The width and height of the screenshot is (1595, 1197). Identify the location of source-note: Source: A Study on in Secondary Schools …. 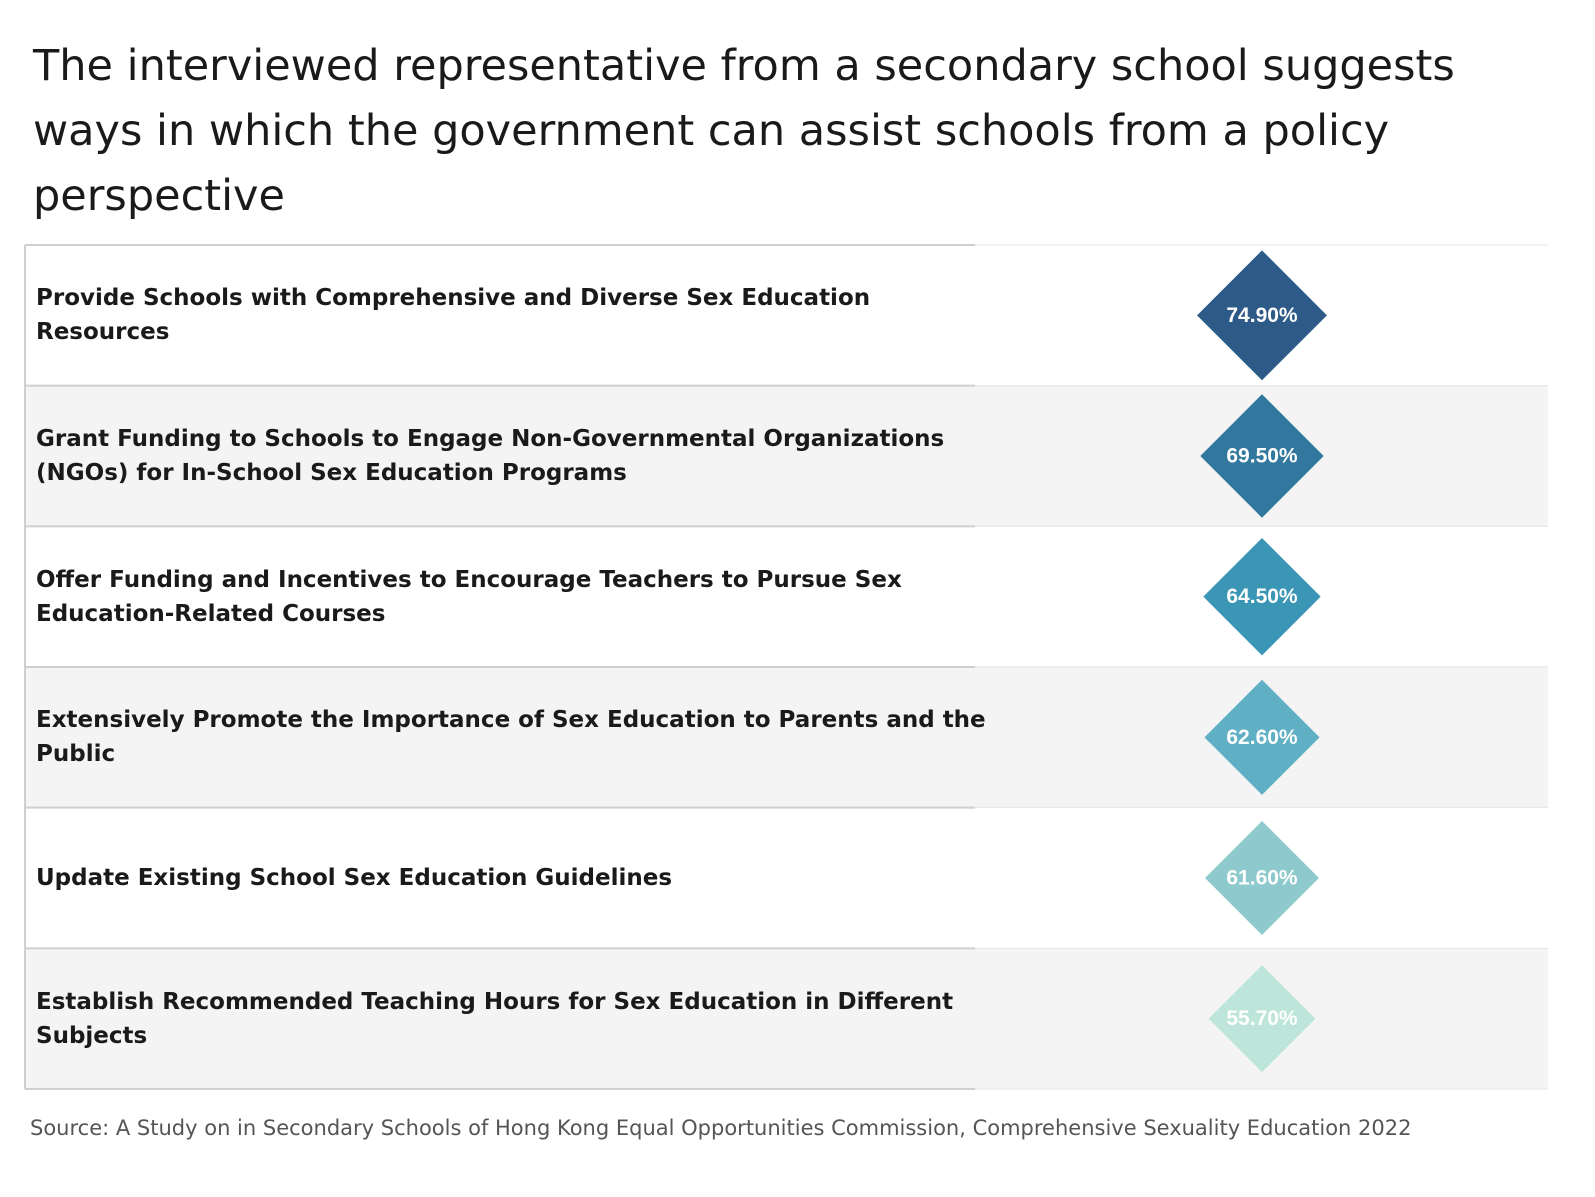
(721, 1128).